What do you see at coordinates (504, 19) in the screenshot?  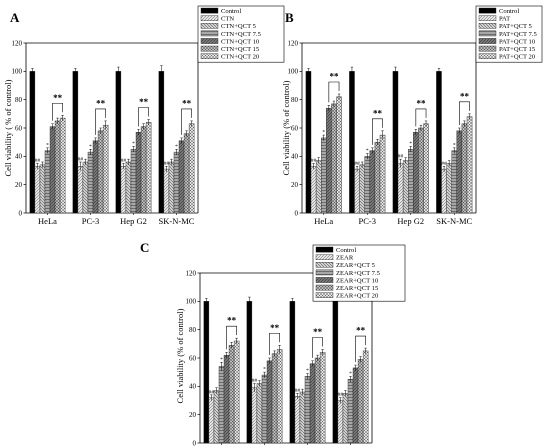 I see `legend-entry: PAT` at bounding box center [504, 19].